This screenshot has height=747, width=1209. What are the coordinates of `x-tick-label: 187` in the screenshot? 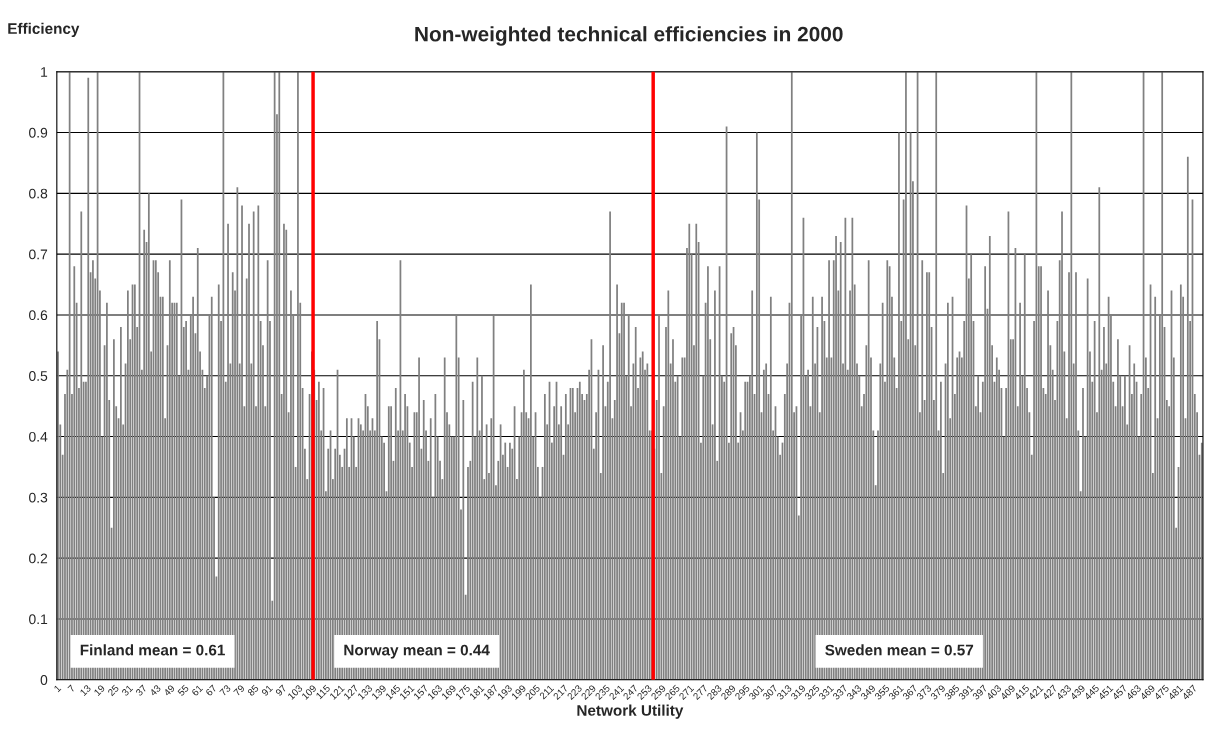 It's located at (491, 692).